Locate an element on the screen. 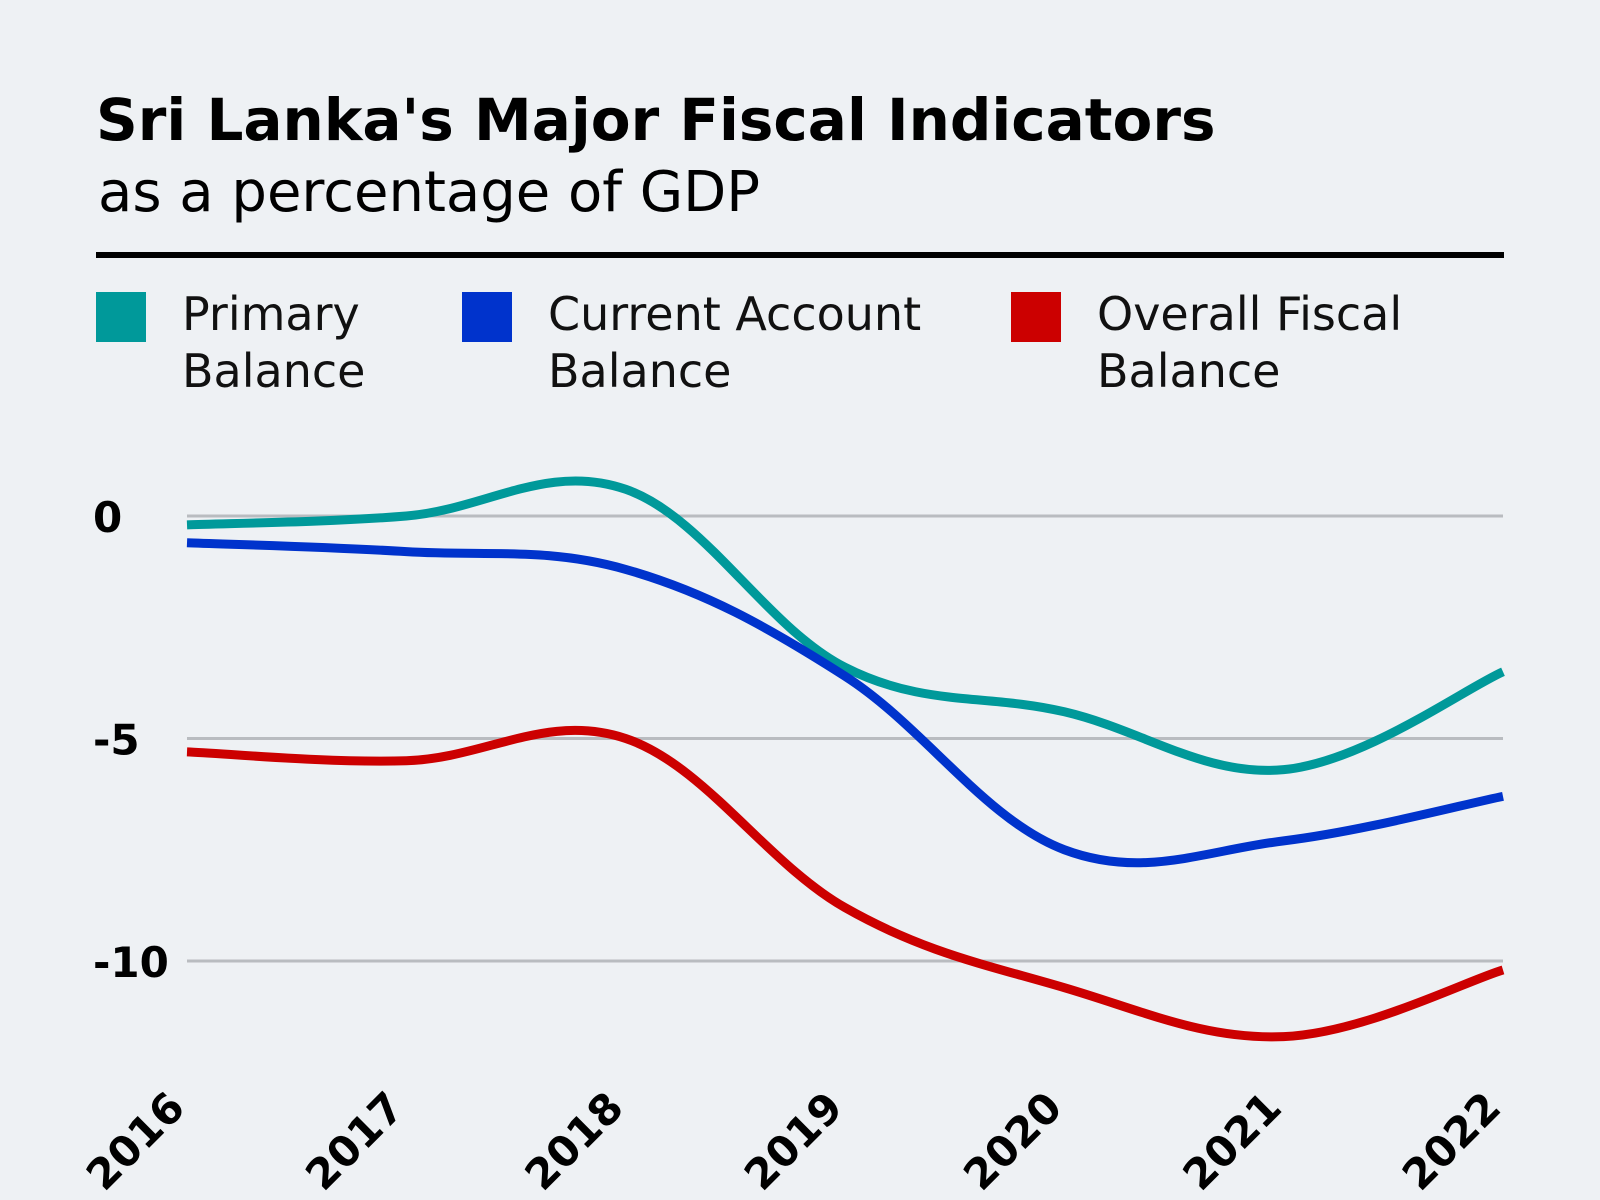 Image resolution: width=1600 pixels, height=1200 pixels. y-tick-label: -5 is located at coordinates (116, 740).